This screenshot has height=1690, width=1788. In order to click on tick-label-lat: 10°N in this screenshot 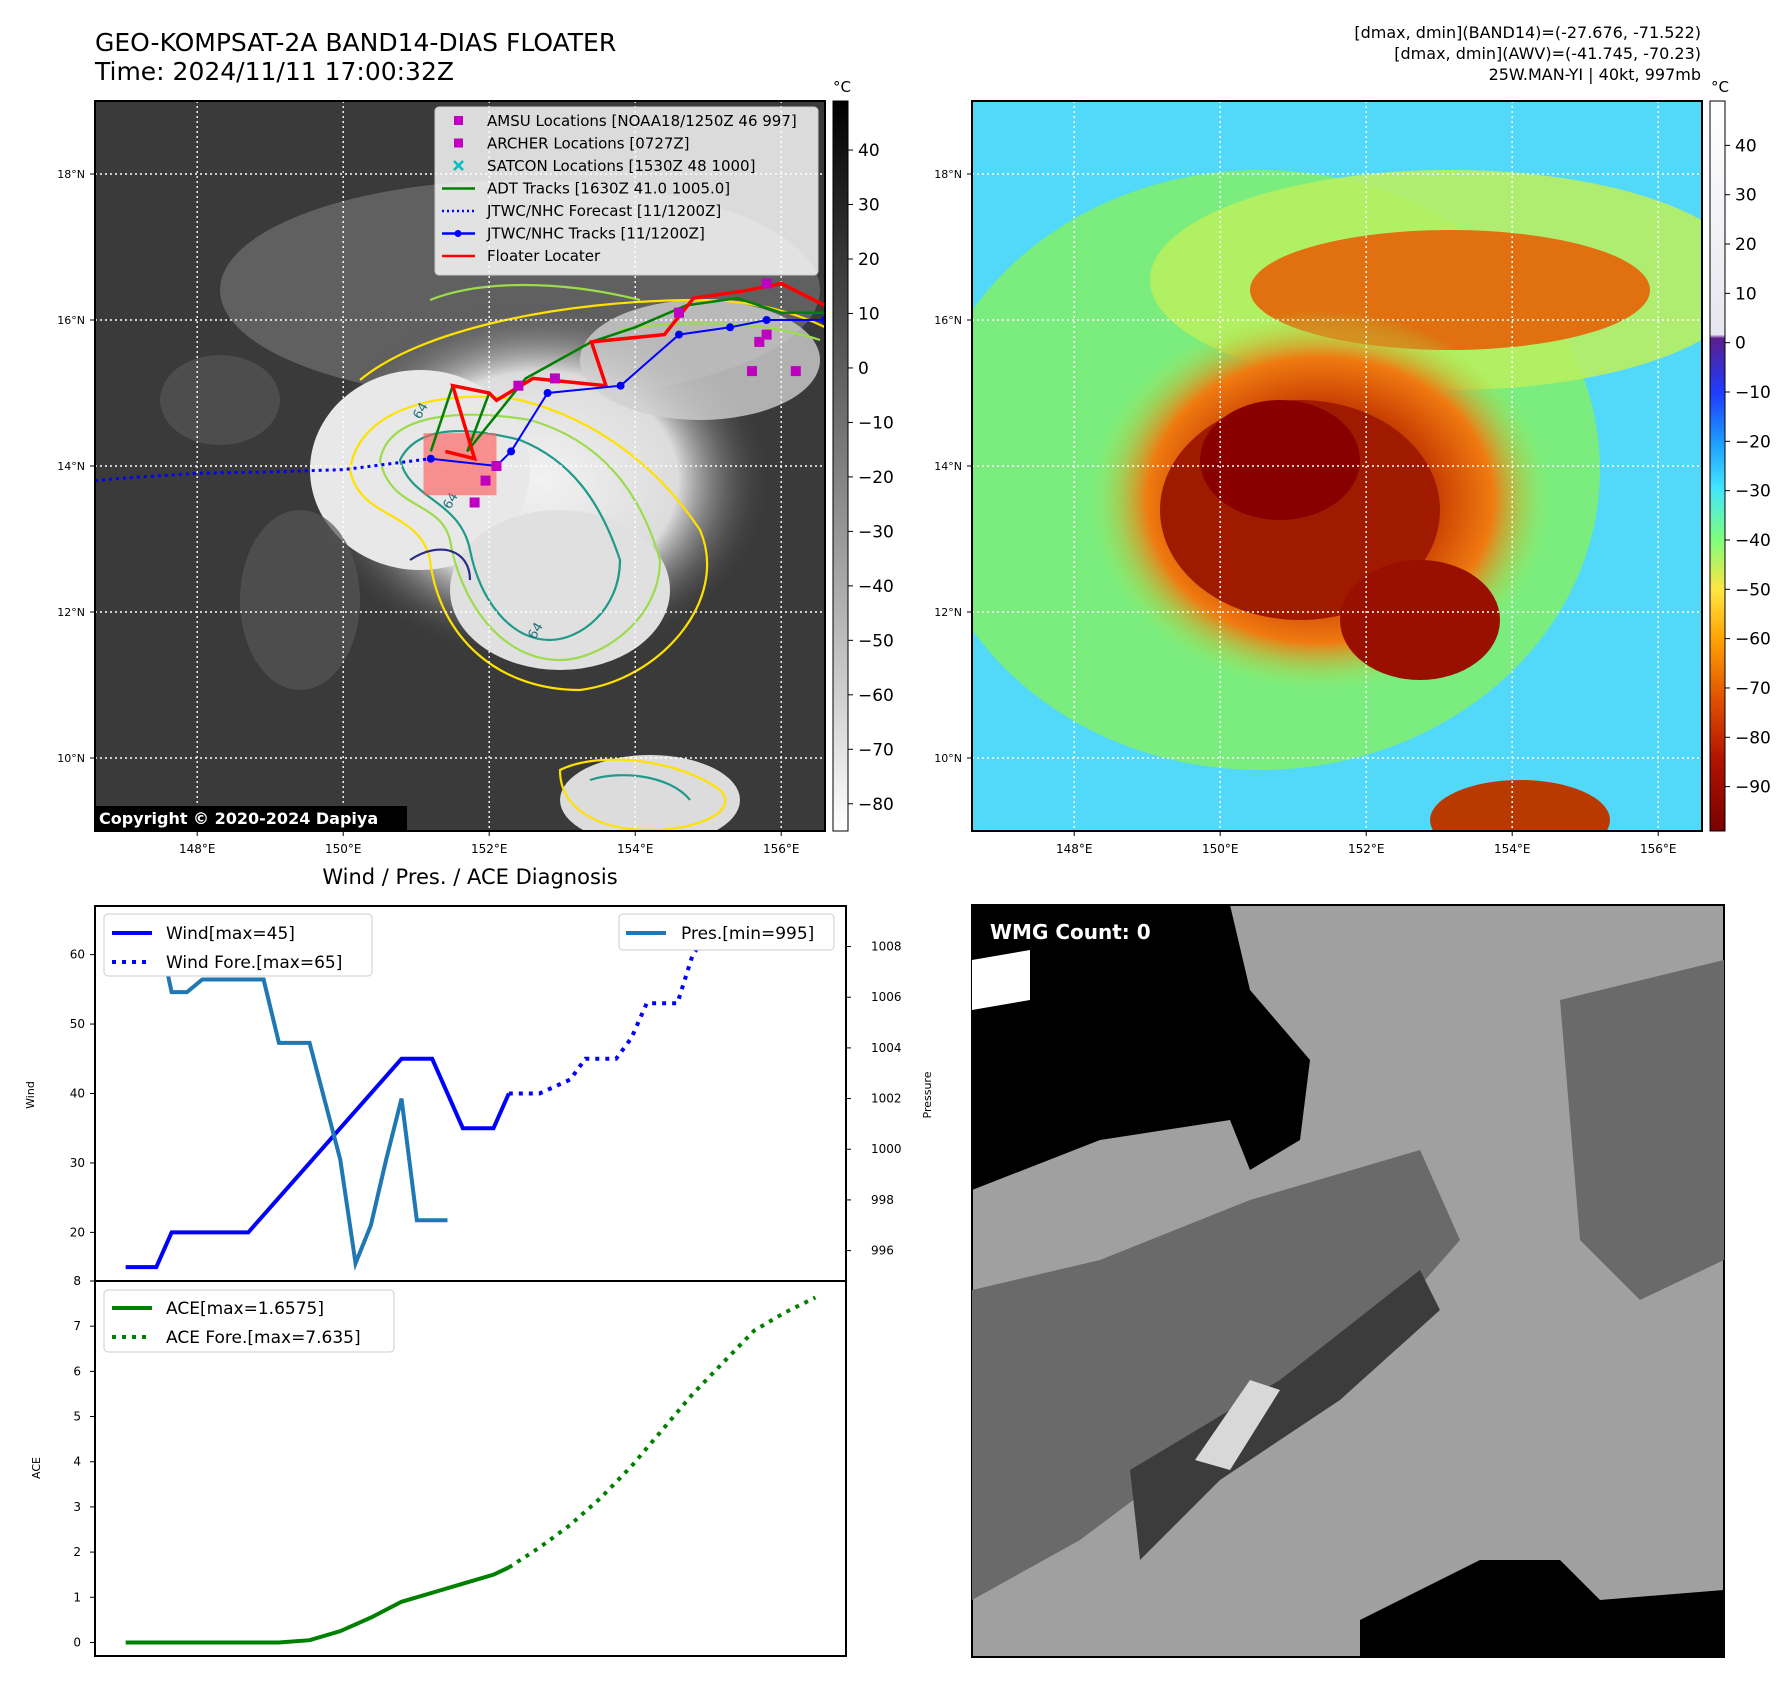, I will do `click(71, 758)`.